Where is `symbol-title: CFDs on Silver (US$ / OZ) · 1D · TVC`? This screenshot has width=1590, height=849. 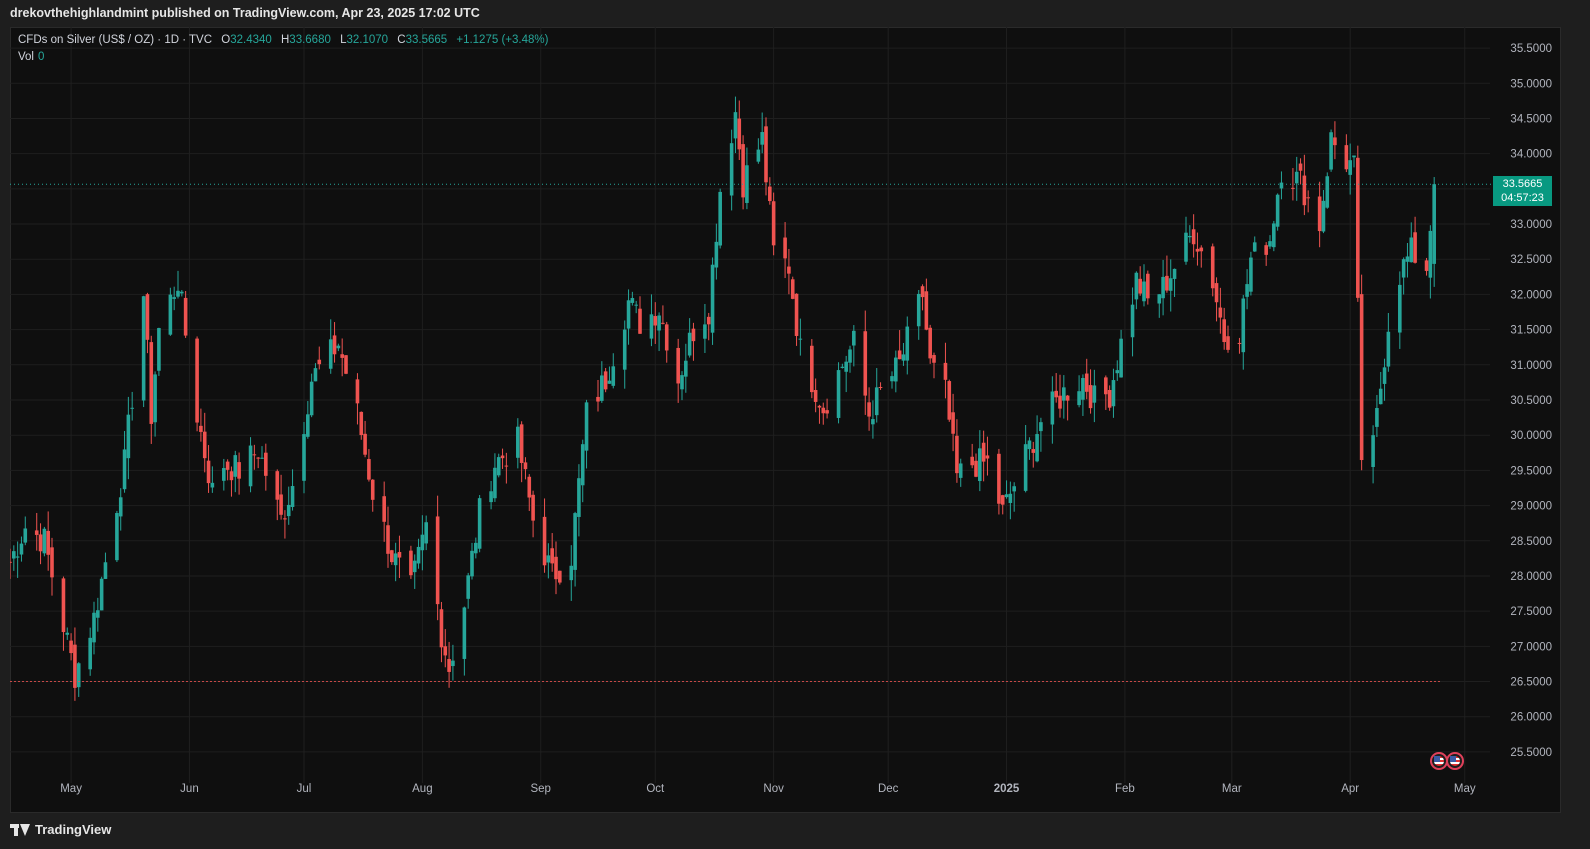 symbol-title: CFDs on Silver (US$ / OZ) · 1D · TVC is located at coordinates (115, 40).